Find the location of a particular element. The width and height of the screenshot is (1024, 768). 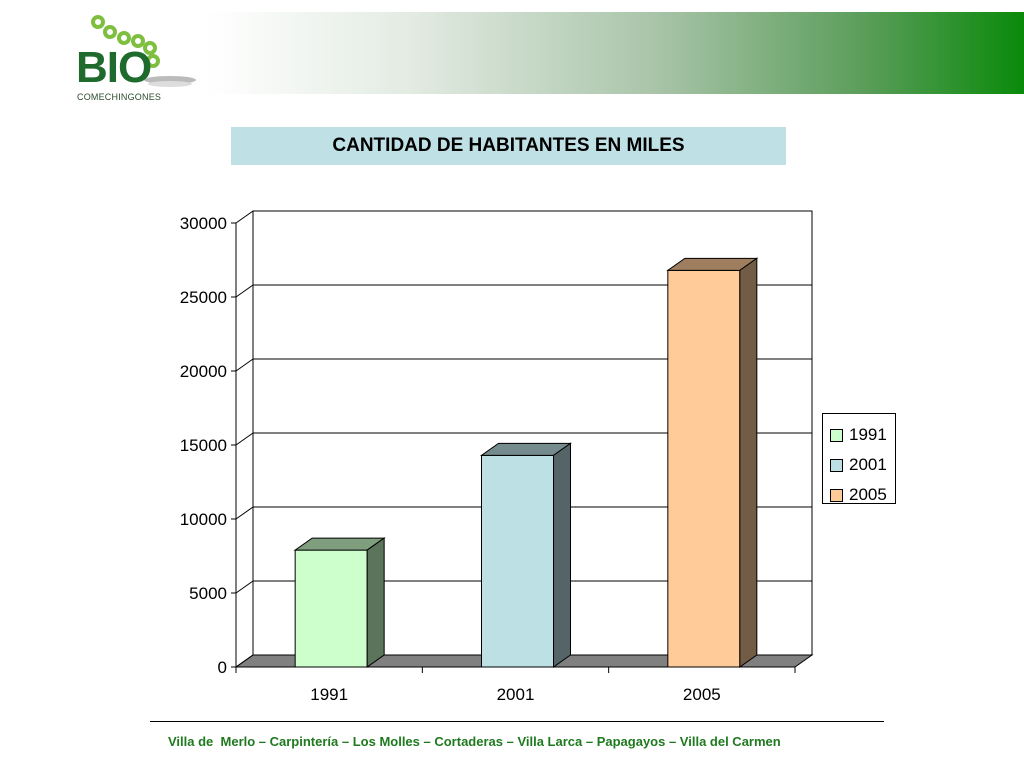

legend-label-2005: 2005 is located at coordinates (868, 494).